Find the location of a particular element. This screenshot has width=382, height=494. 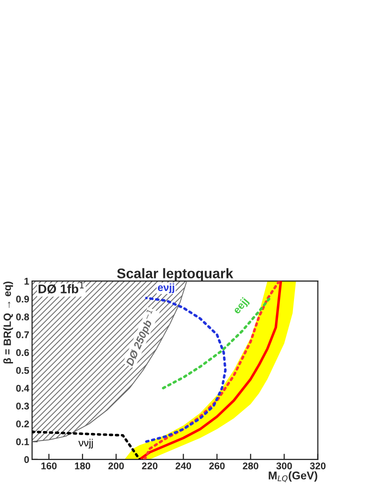

y-tick-label: 1 is located at coordinates (27, 281).